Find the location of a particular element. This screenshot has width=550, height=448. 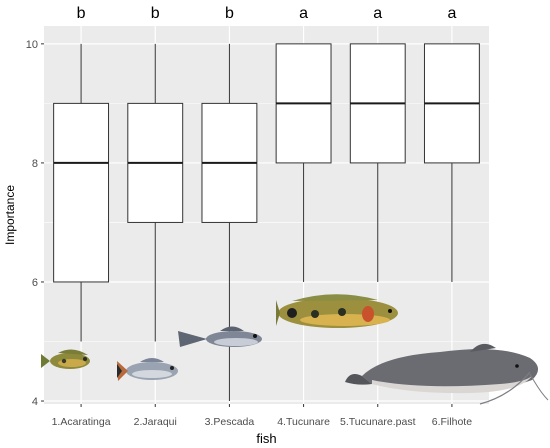

fish-jaraqui-icon is located at coordinates (147, 369).